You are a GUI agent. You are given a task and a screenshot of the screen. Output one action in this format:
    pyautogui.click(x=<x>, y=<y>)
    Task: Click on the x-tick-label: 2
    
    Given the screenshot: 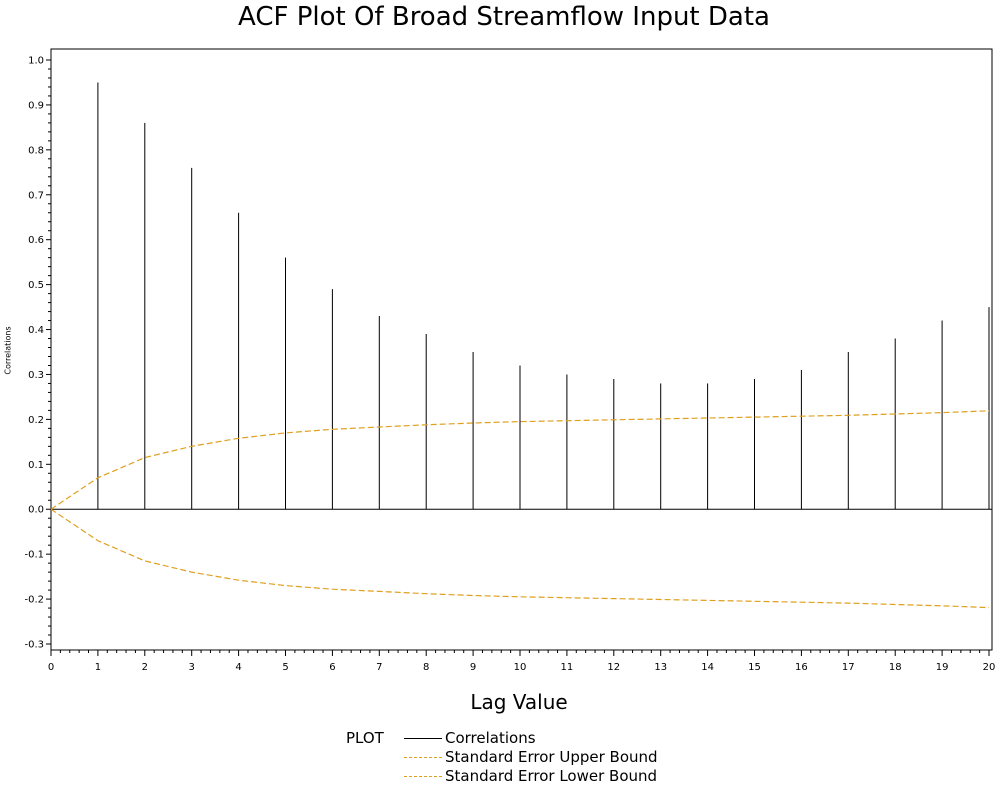 What is the action you would take?
    pyautogui.click(x=145, y=667)
    